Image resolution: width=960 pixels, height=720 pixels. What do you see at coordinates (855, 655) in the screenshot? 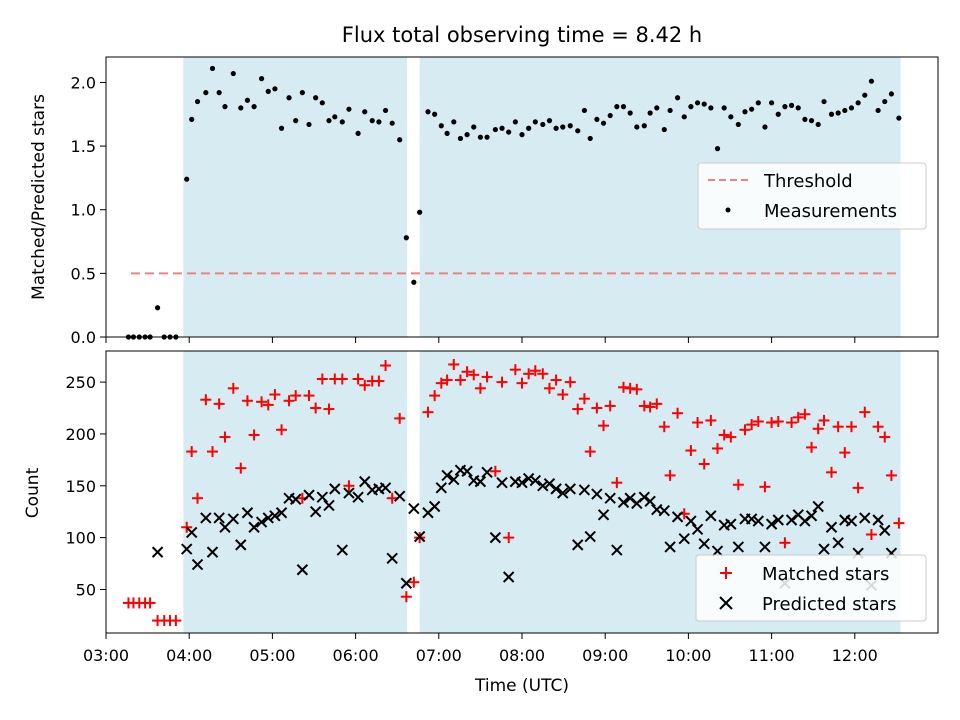
I see `bottom-x-tick-label: 12:00` at bounding box center [855, 655].